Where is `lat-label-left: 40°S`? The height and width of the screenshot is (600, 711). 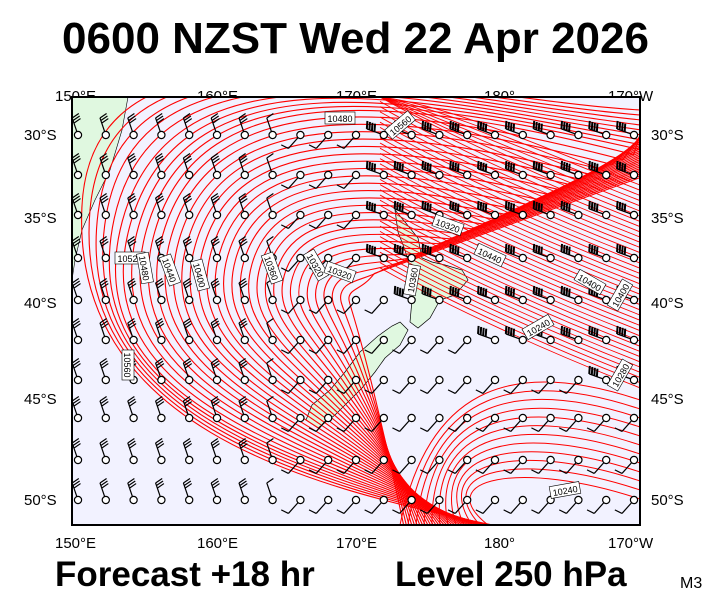
lat-label-left: 40°S is located at coordinates (40, 303).